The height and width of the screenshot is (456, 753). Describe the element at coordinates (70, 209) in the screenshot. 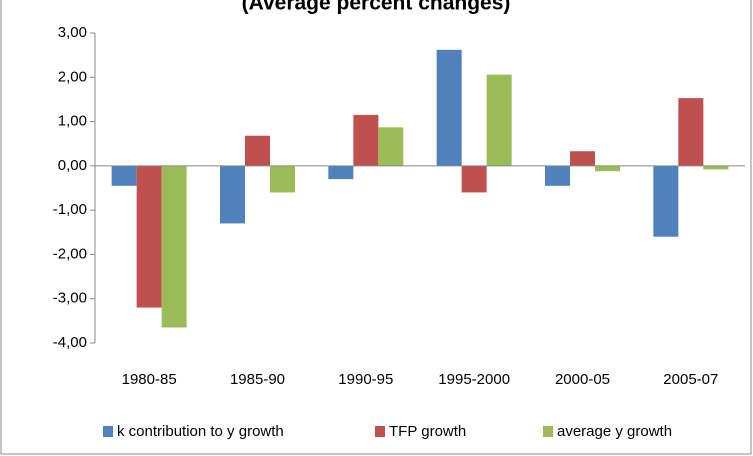

I see `y-tick-label: -1,00` at that location.